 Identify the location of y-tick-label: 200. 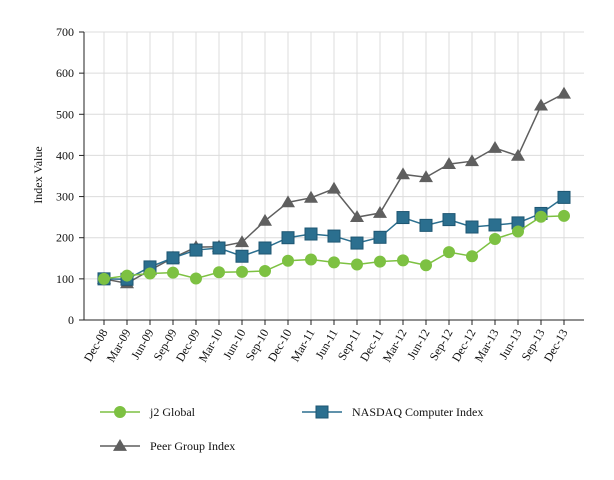
(65, 238).